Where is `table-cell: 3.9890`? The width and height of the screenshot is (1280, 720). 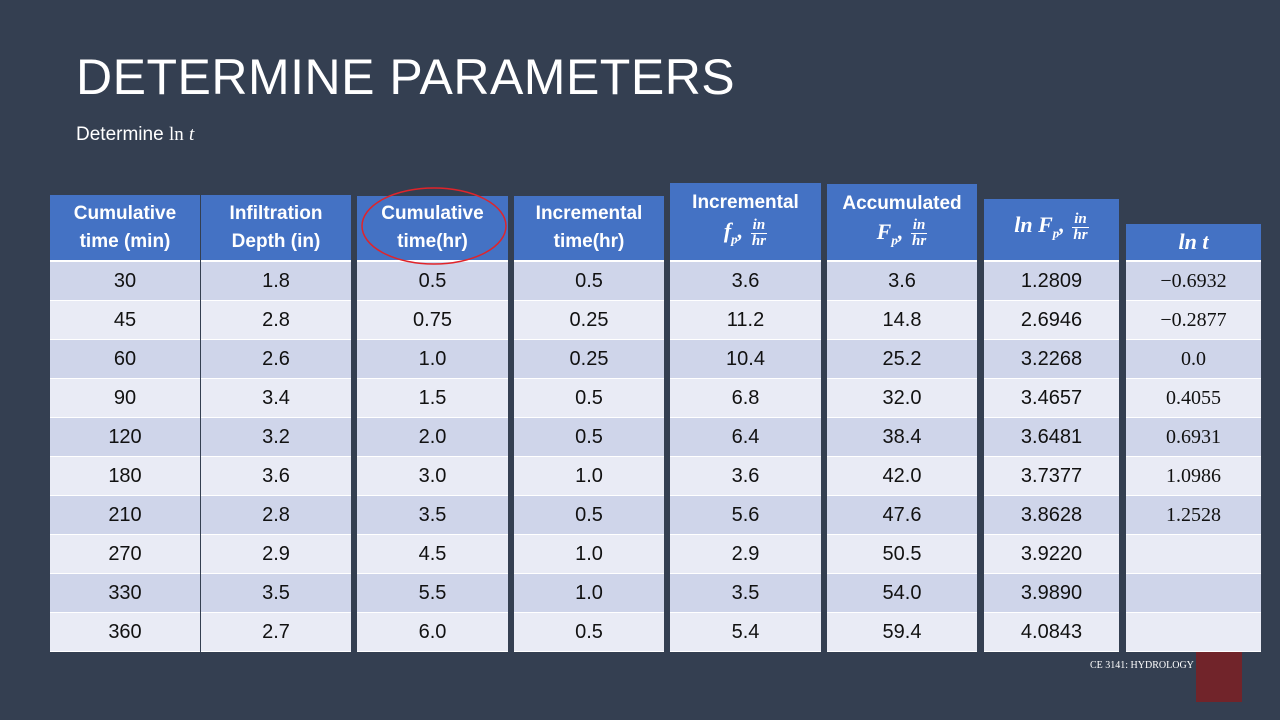 table-cell: 3.9890 is located at coordinates (1051, 593).